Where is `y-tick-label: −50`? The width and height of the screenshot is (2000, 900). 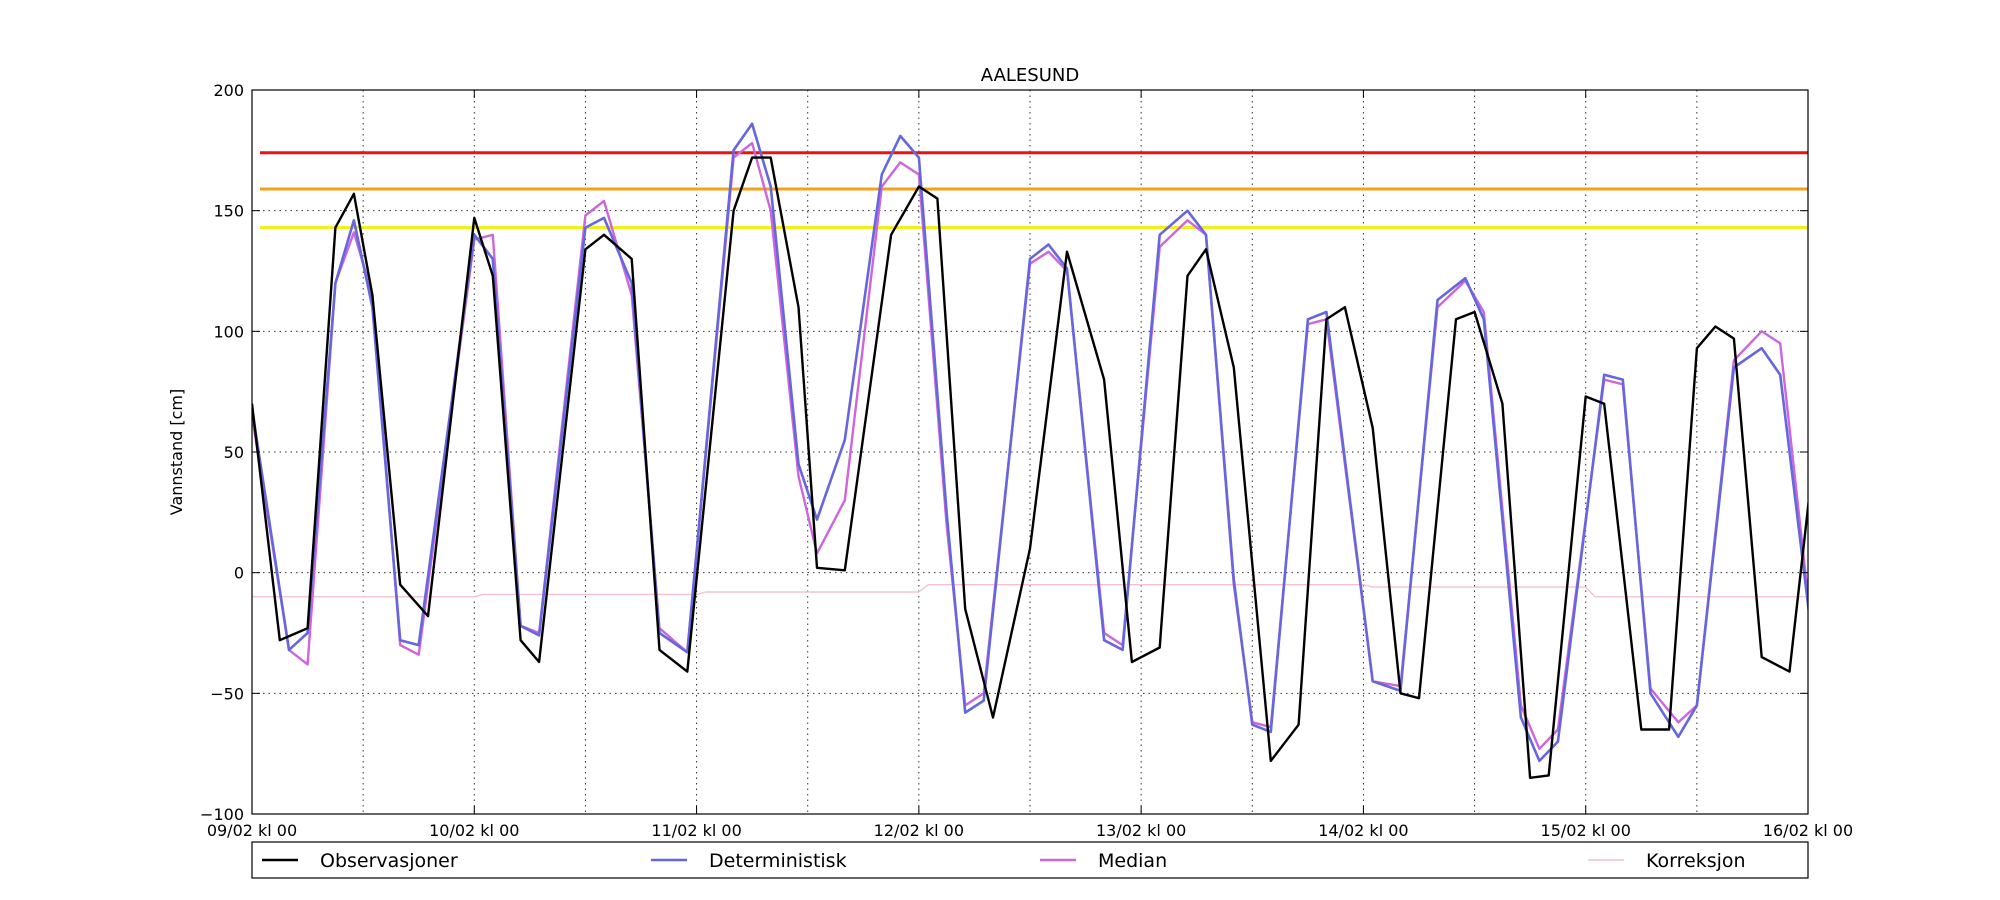
y-tick-label: −50 is located at coordinates (227, 693).